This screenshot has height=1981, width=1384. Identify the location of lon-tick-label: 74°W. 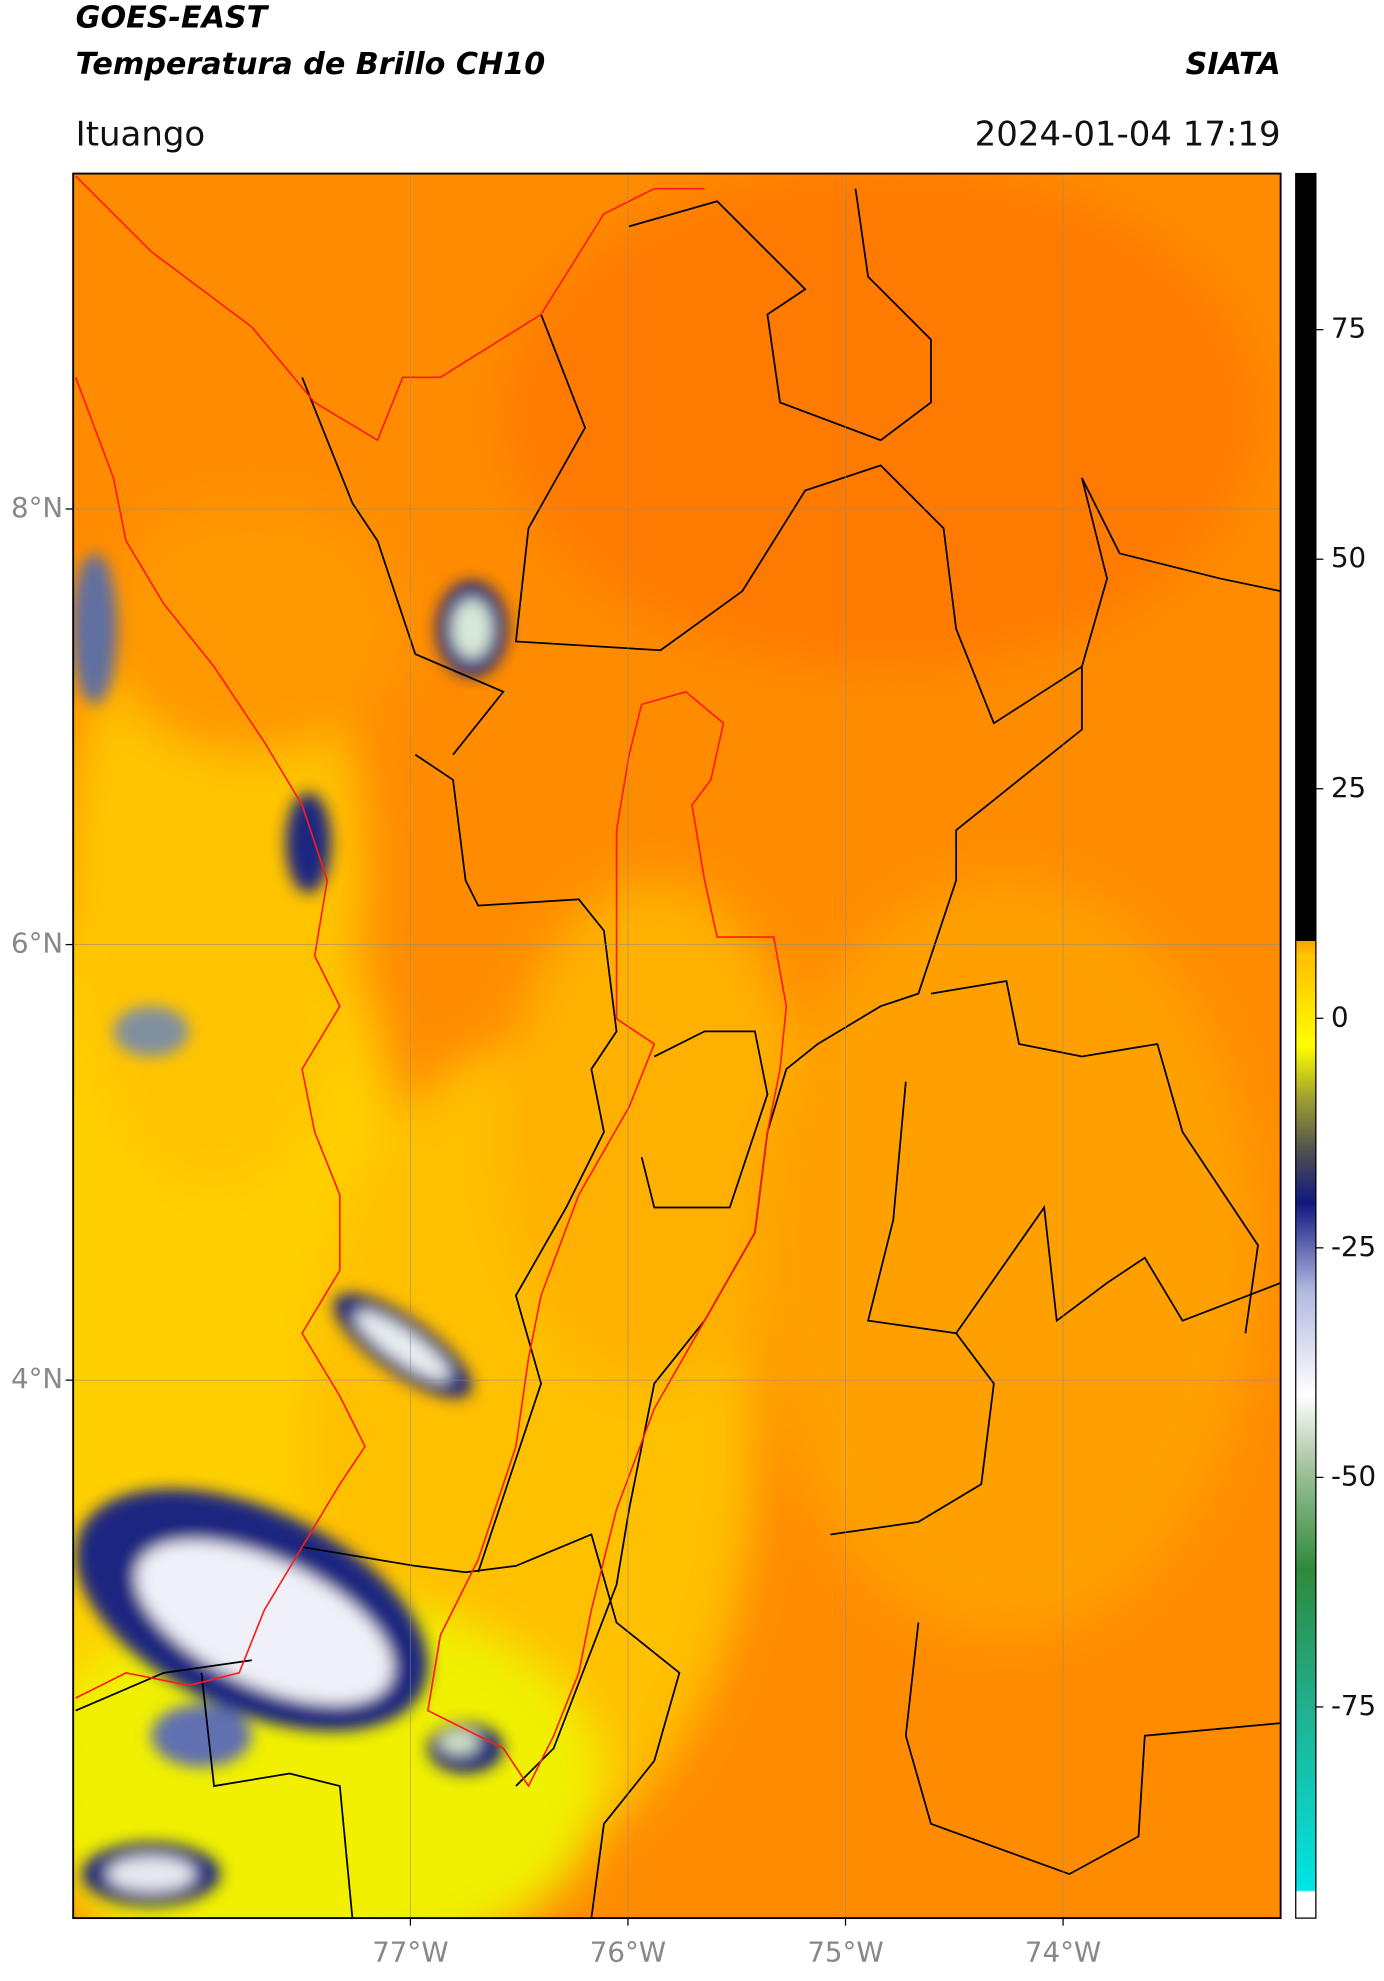
(1063, 1951).